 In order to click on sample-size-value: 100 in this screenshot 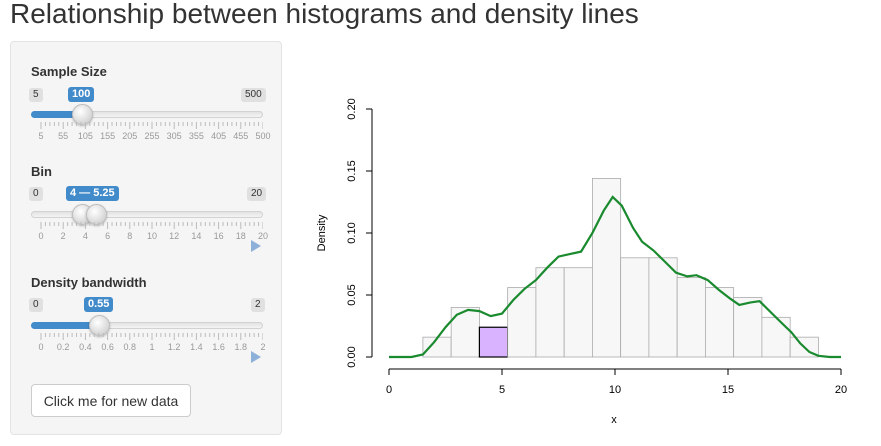, I will do `click(81, 94)`.